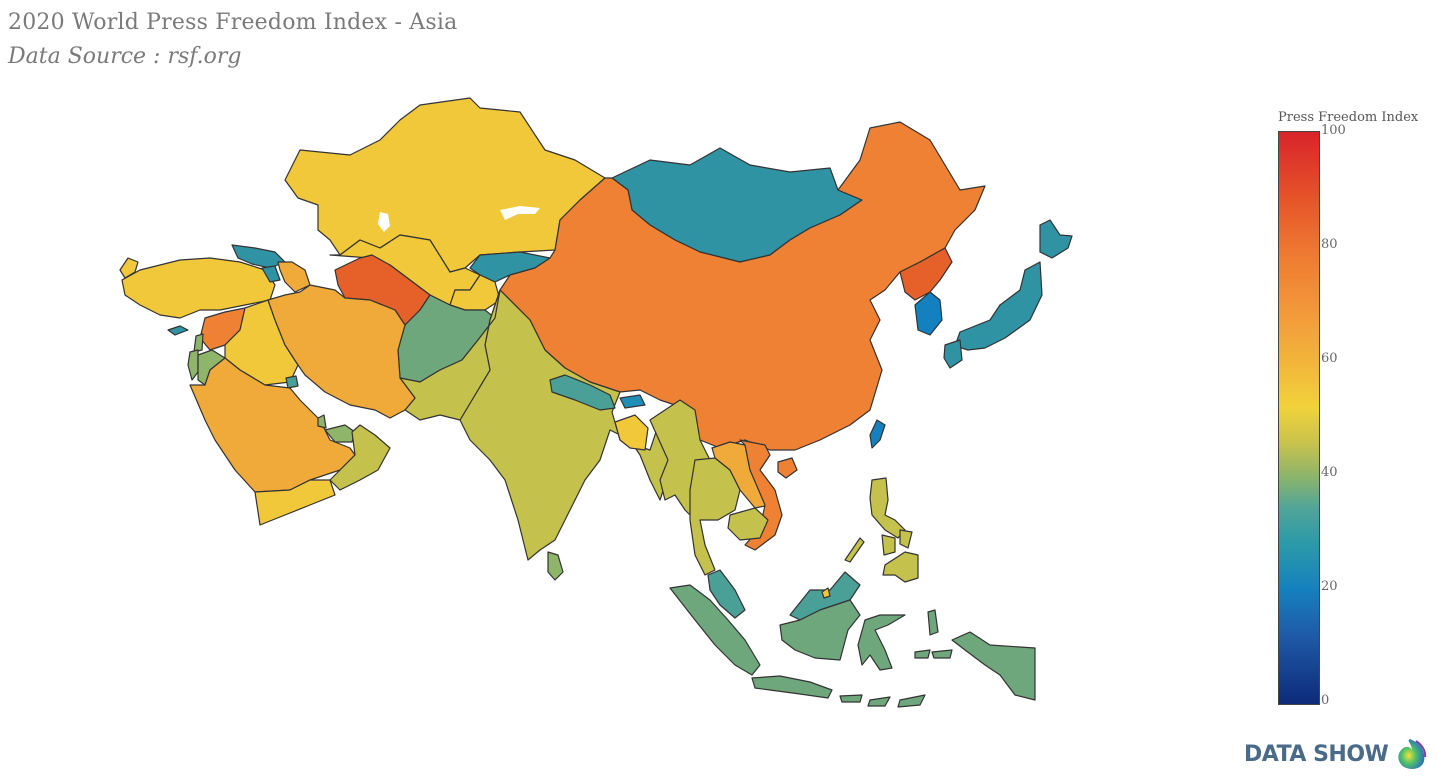 The height and width of the screenshot is (784, 1437). What do you see at coordinates (792, 687) in the screenshot?
I see `country-indonesia-java` at bounding box center [792, 687].